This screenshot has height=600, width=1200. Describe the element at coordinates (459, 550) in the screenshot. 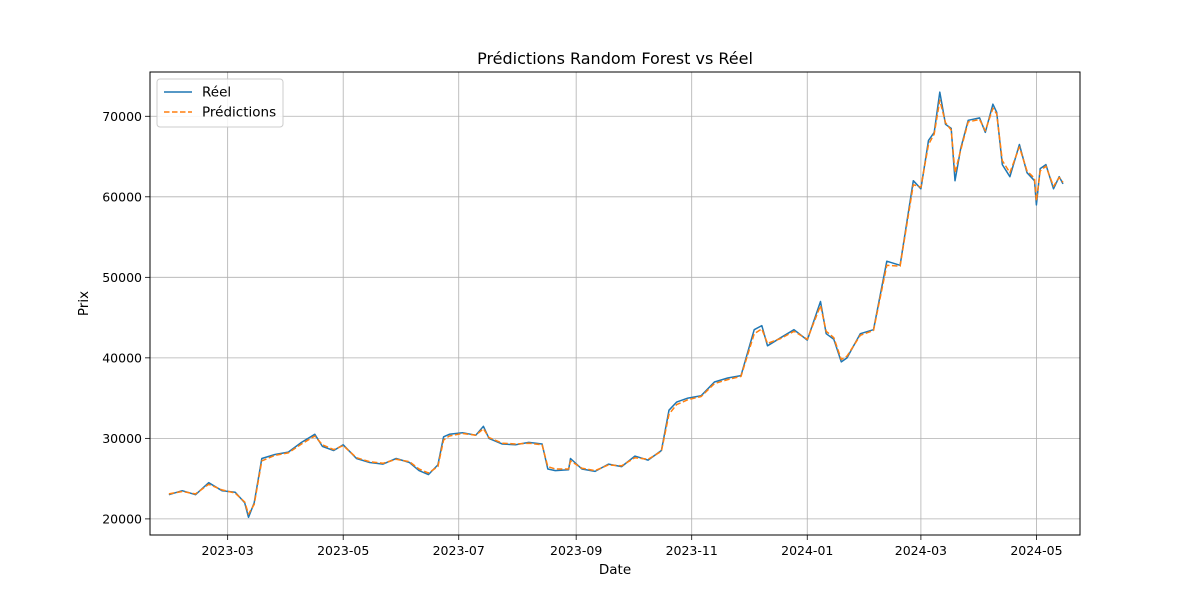

I see `x-tick-label: 2023-07` at that location.